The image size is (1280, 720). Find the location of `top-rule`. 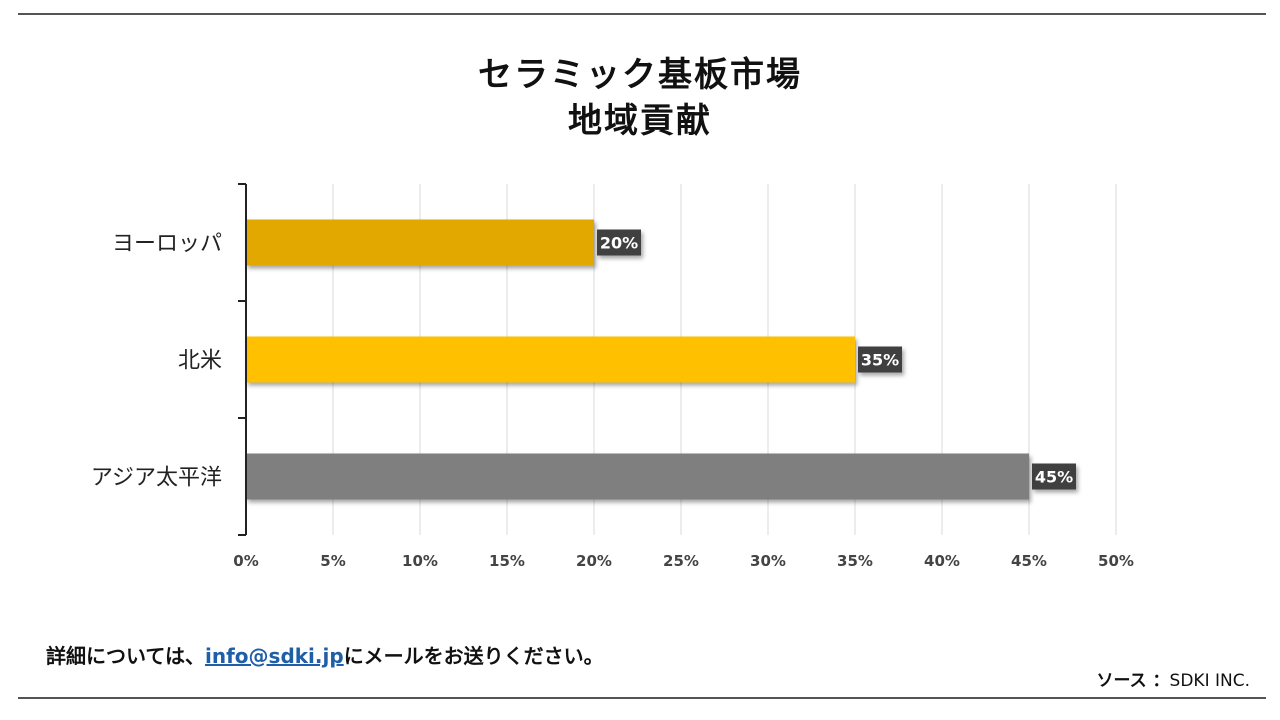

top-rule is located at coordinates (642, 14).